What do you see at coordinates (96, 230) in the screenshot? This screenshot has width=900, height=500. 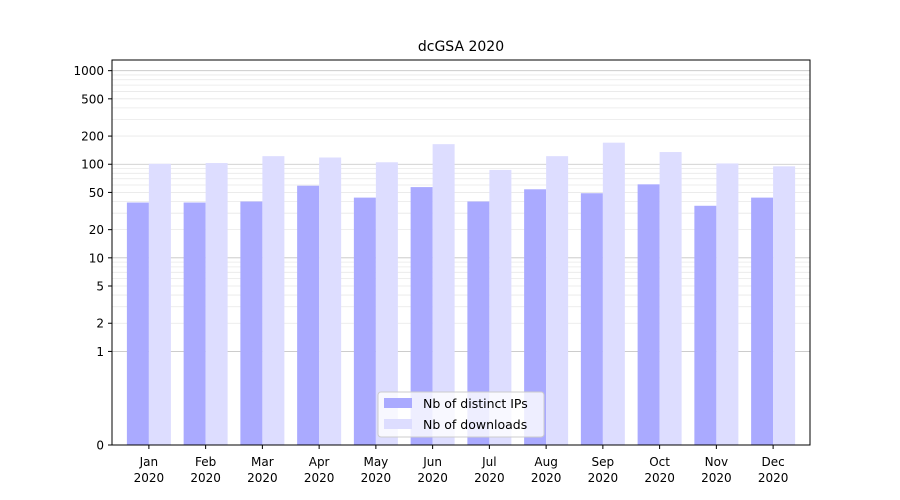 I see `y-tick-label: 20` at bounding box center [96, 230].